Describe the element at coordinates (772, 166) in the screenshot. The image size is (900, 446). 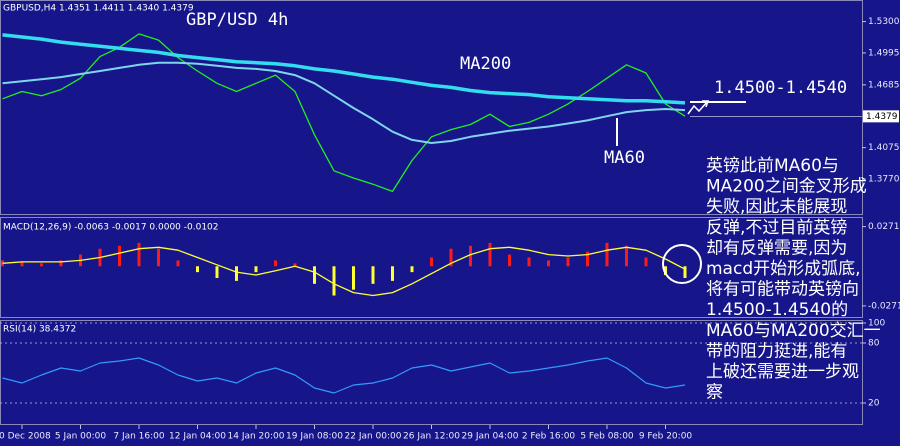
I see `note-line: 英镑此前MA60与` at that location.